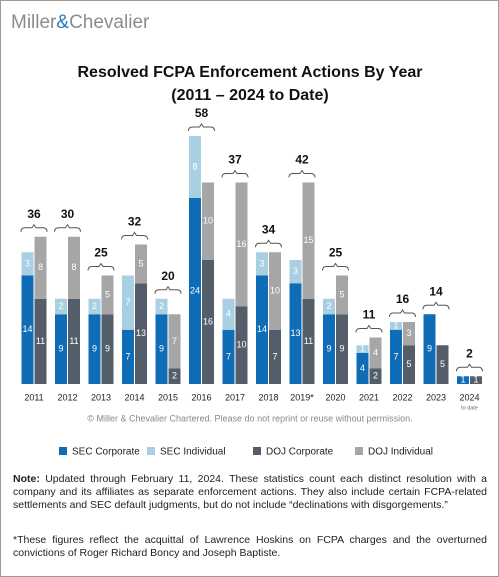 This screenshot has height=577, width=499. Describe the element at coordinates (249, 95) in the screenshot. I see `chart-subtitle: (2011 – 2024 to Date)` at that location.